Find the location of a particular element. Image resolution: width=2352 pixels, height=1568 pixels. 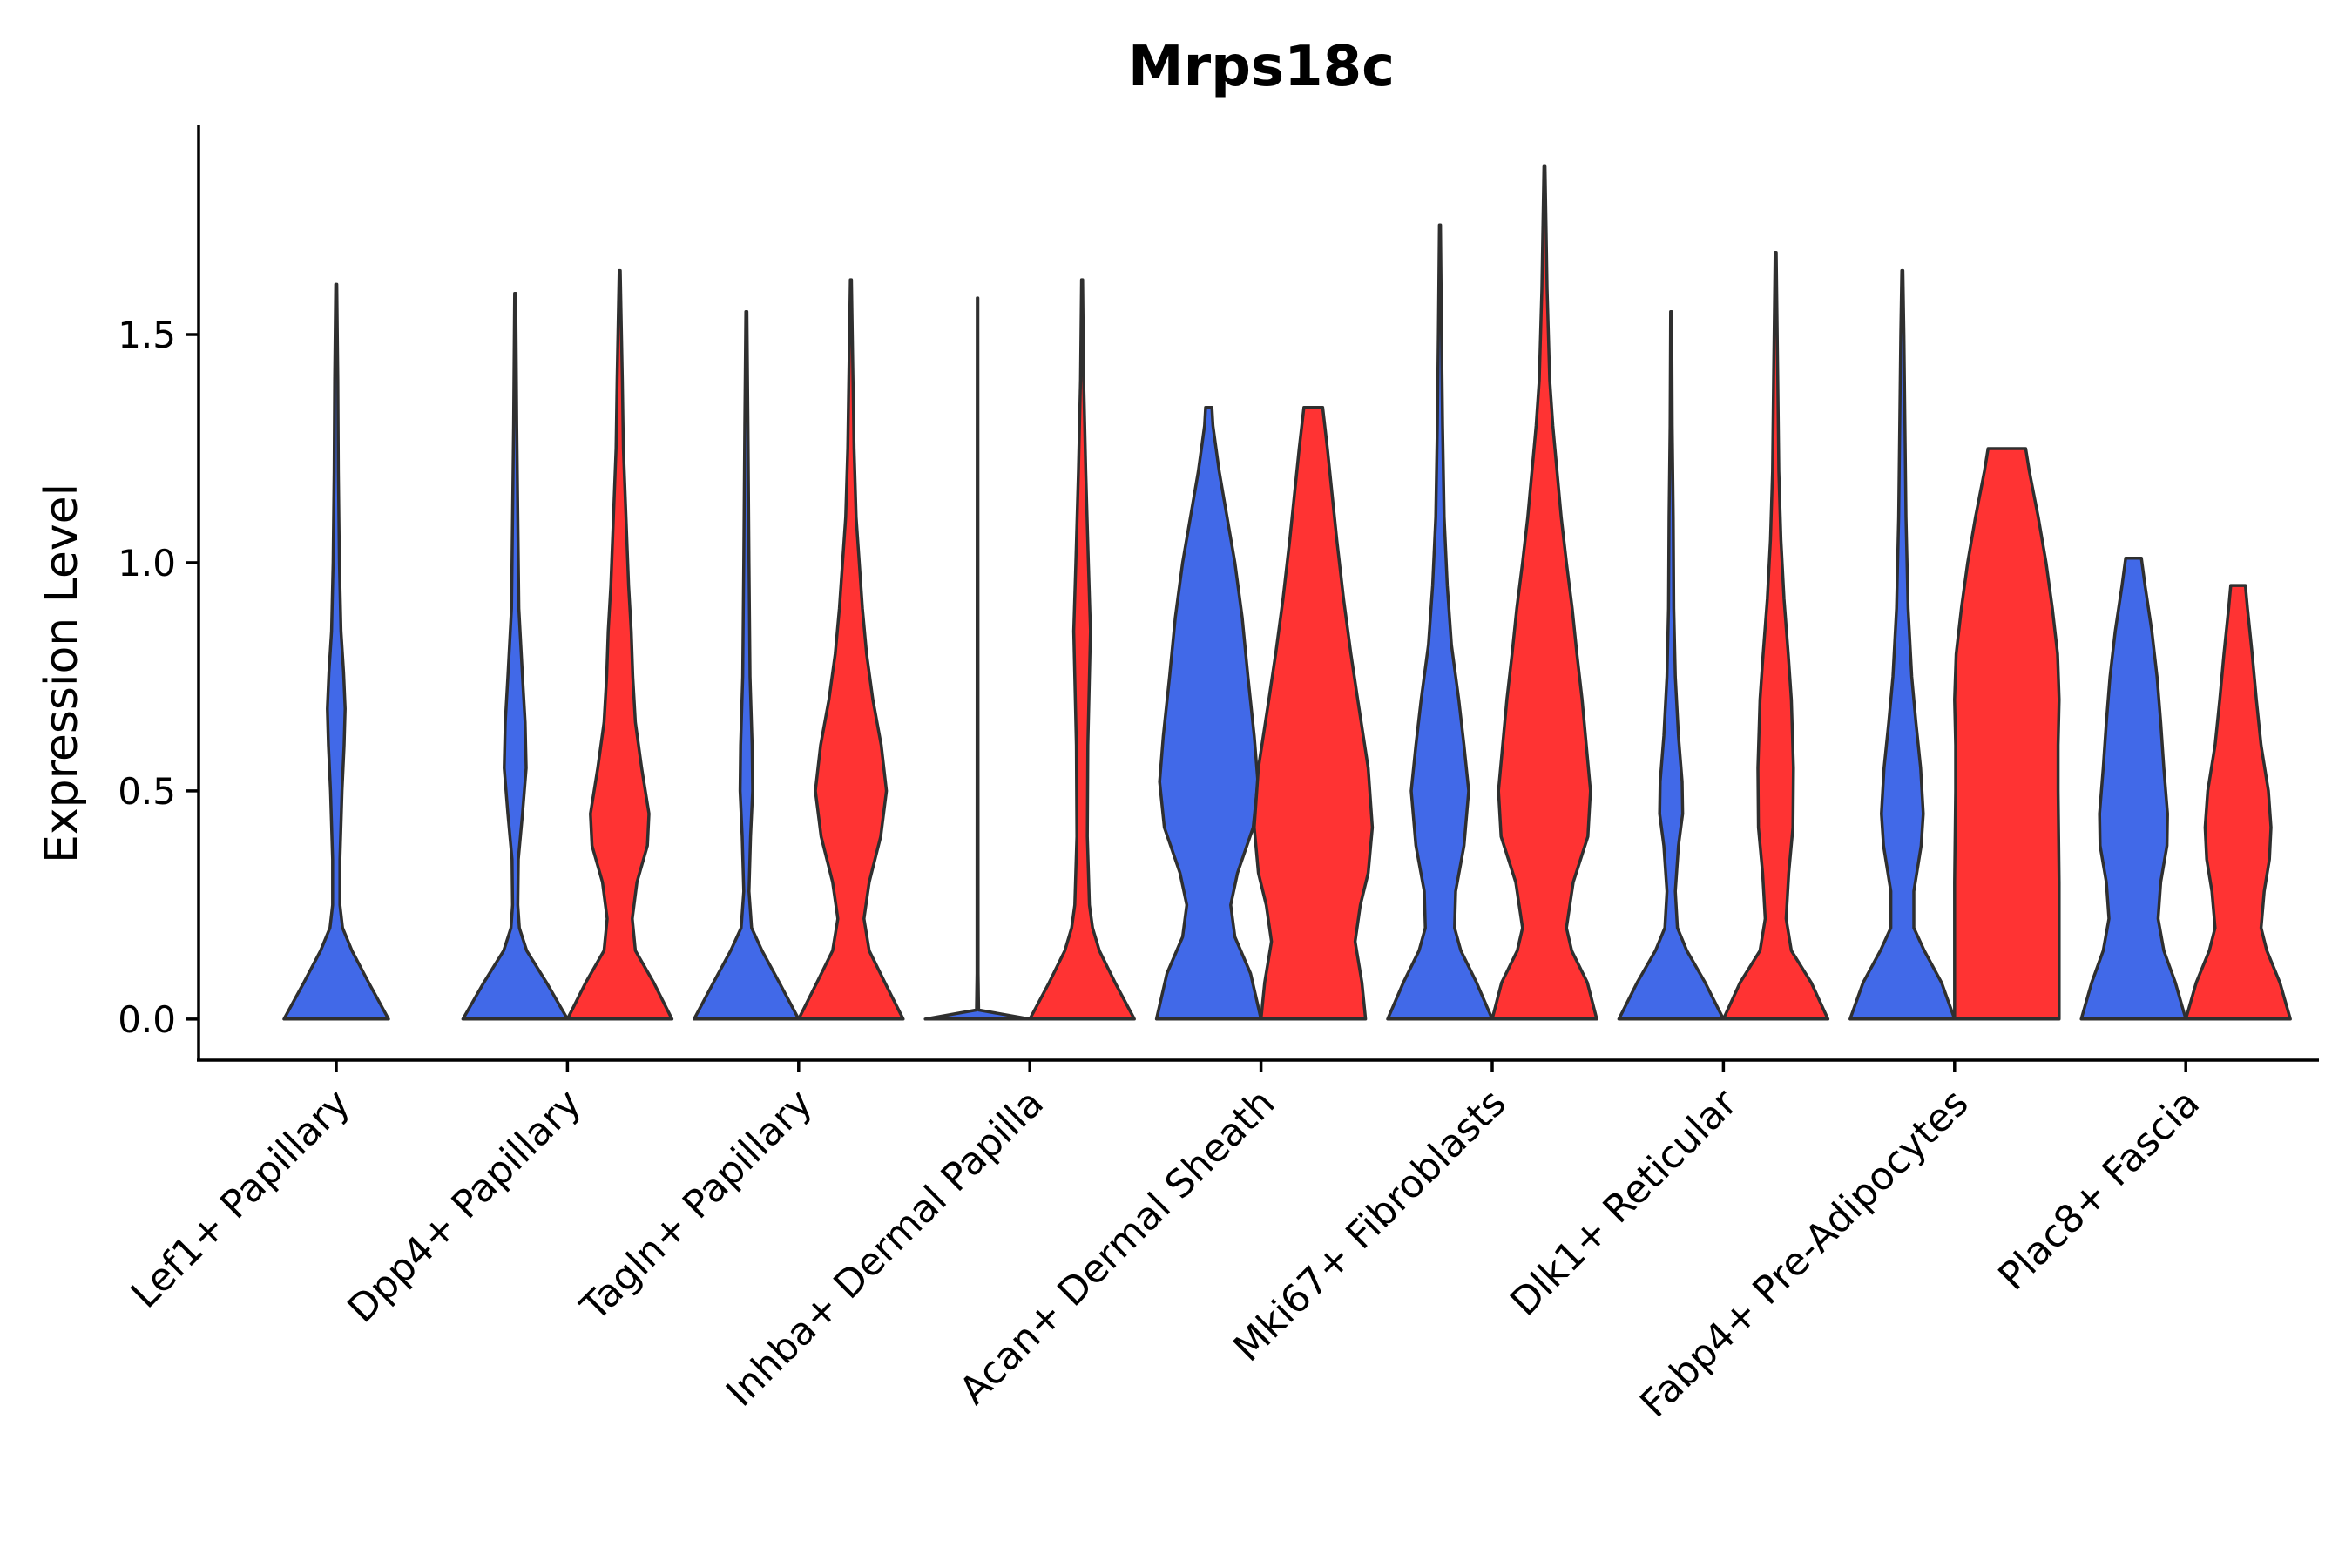

y-tick-label: 1.0 is located at coordinates (147, 564).